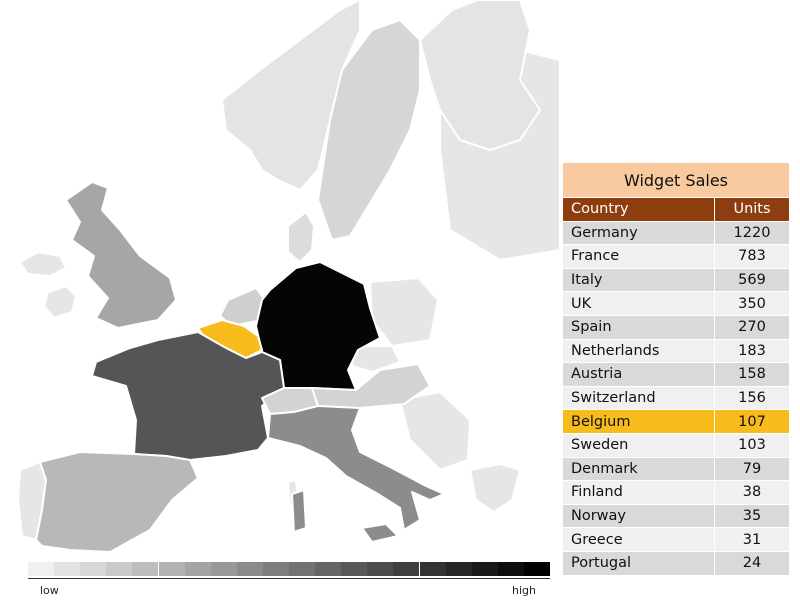  Describe the element at coordinates (638, 327) in the screenshot. I see `country-cell: Spain` at that location.